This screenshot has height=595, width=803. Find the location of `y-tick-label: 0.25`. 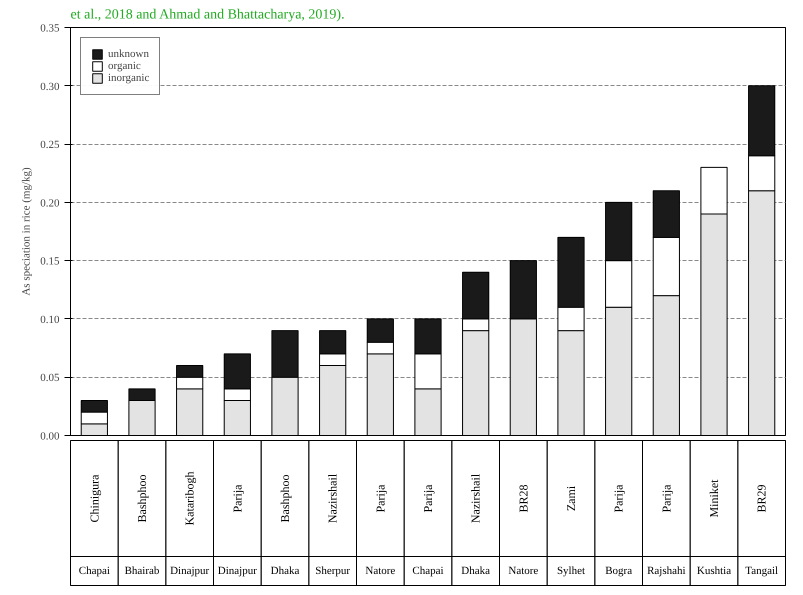

y-tick-label: 0.25 is located at coordinates (50, 145).